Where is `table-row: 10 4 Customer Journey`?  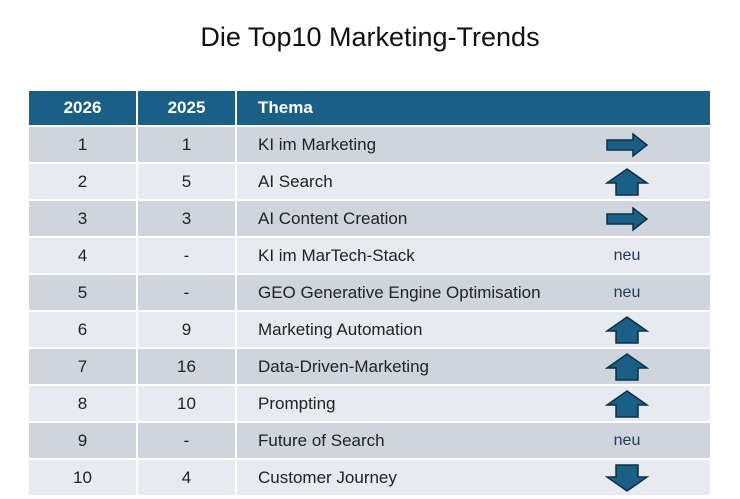
table-row: 10 4 Customer Journey is located at coordinates (369, 478).